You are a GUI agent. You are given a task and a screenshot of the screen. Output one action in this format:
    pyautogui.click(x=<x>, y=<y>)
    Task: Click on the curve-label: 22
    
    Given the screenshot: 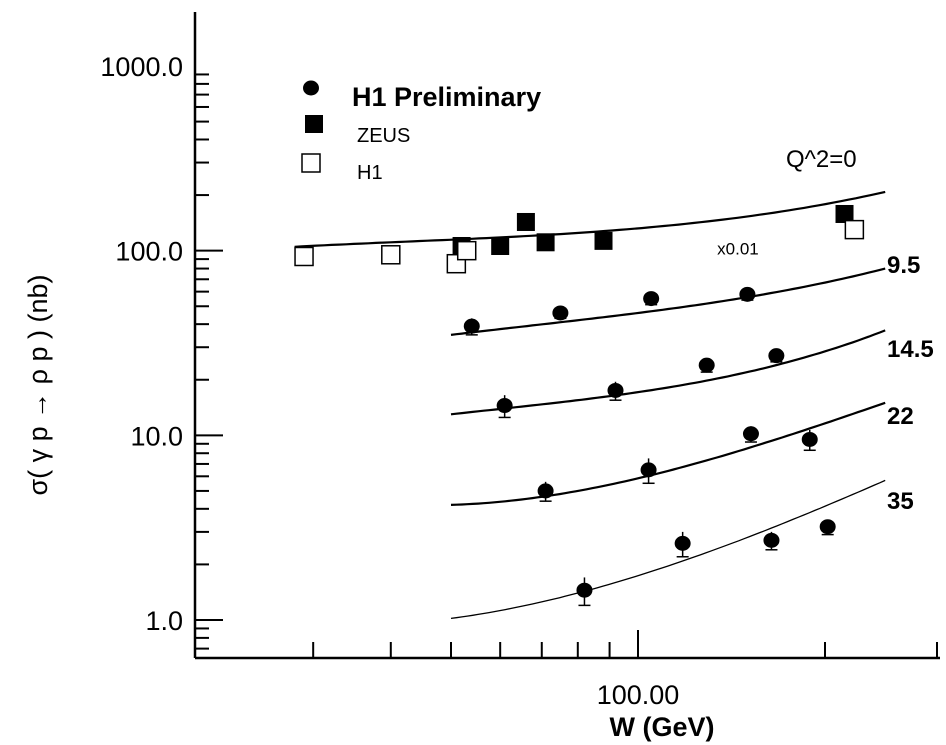 What is the action you would take?
    pyautogui.click(x=900, y=416)
    